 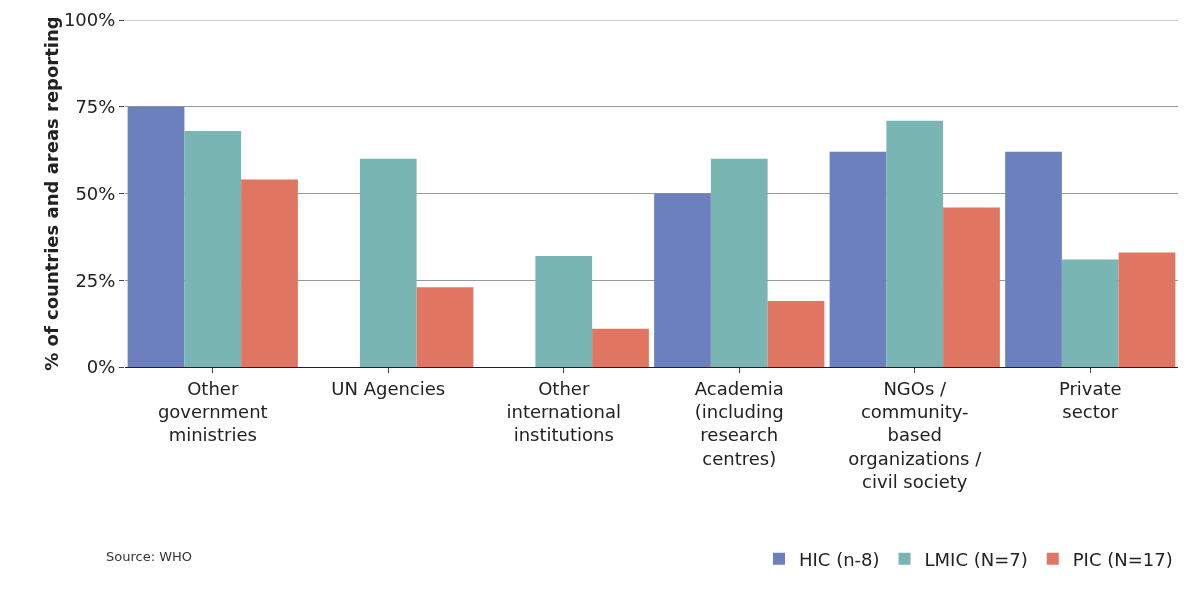 What do you see at coordinates (101, 367) in the screenshot?
I see `y-tick-label: 0%` at bounding box center [101, 367].